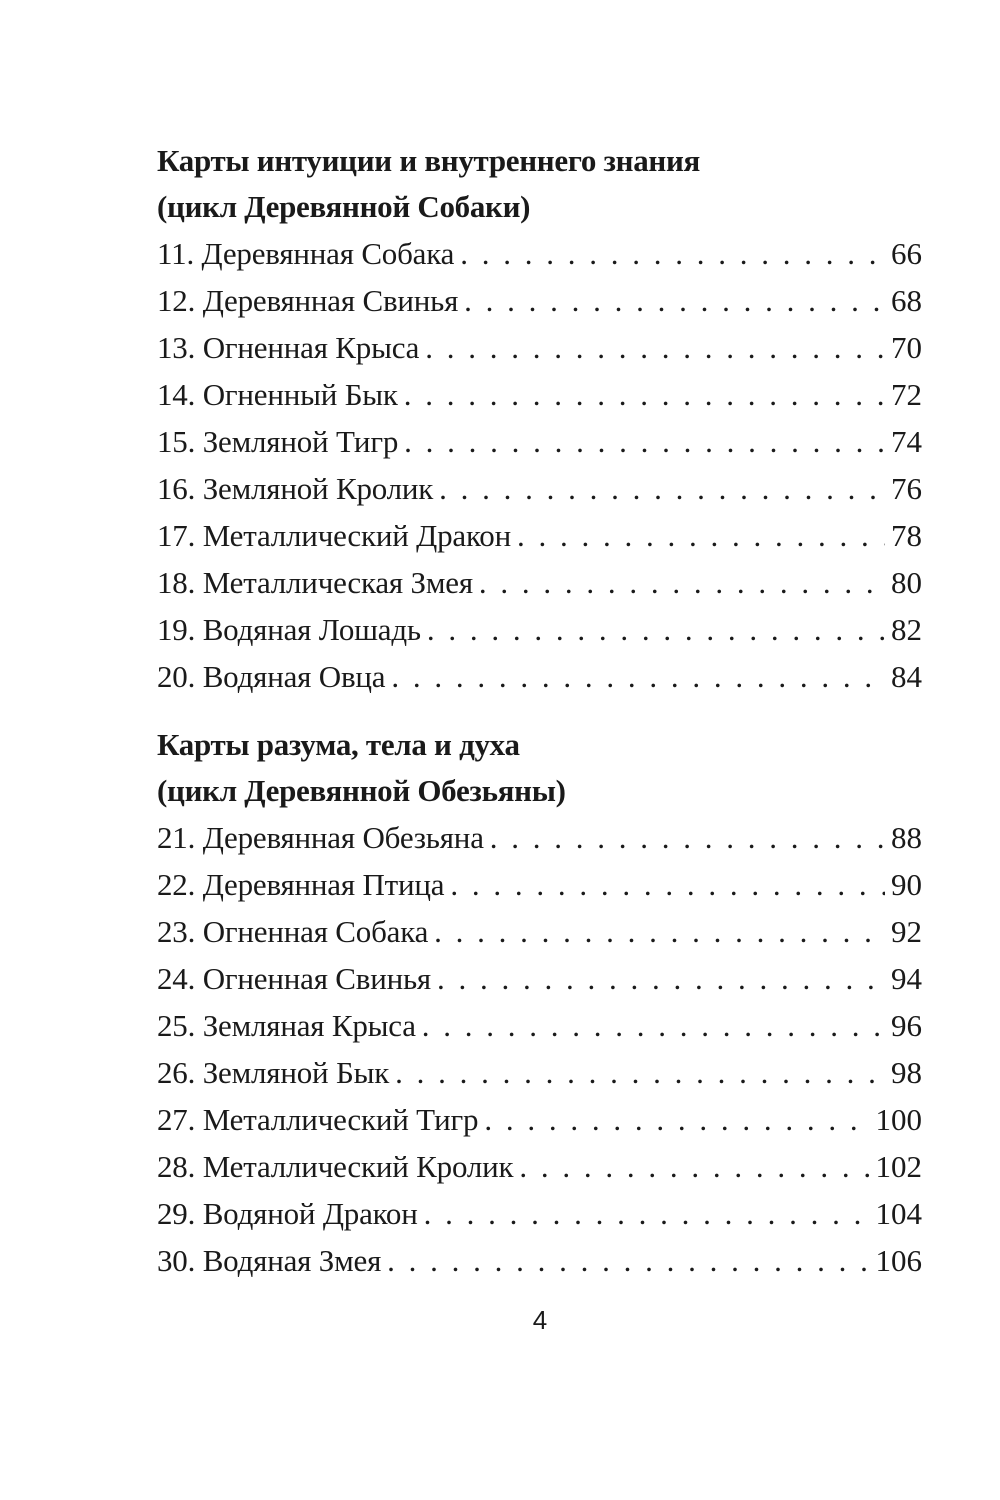 The image size is (1000, 1500). I want to click on toc-entry: 11. Деревянная Собака 66, so click(539, 253).